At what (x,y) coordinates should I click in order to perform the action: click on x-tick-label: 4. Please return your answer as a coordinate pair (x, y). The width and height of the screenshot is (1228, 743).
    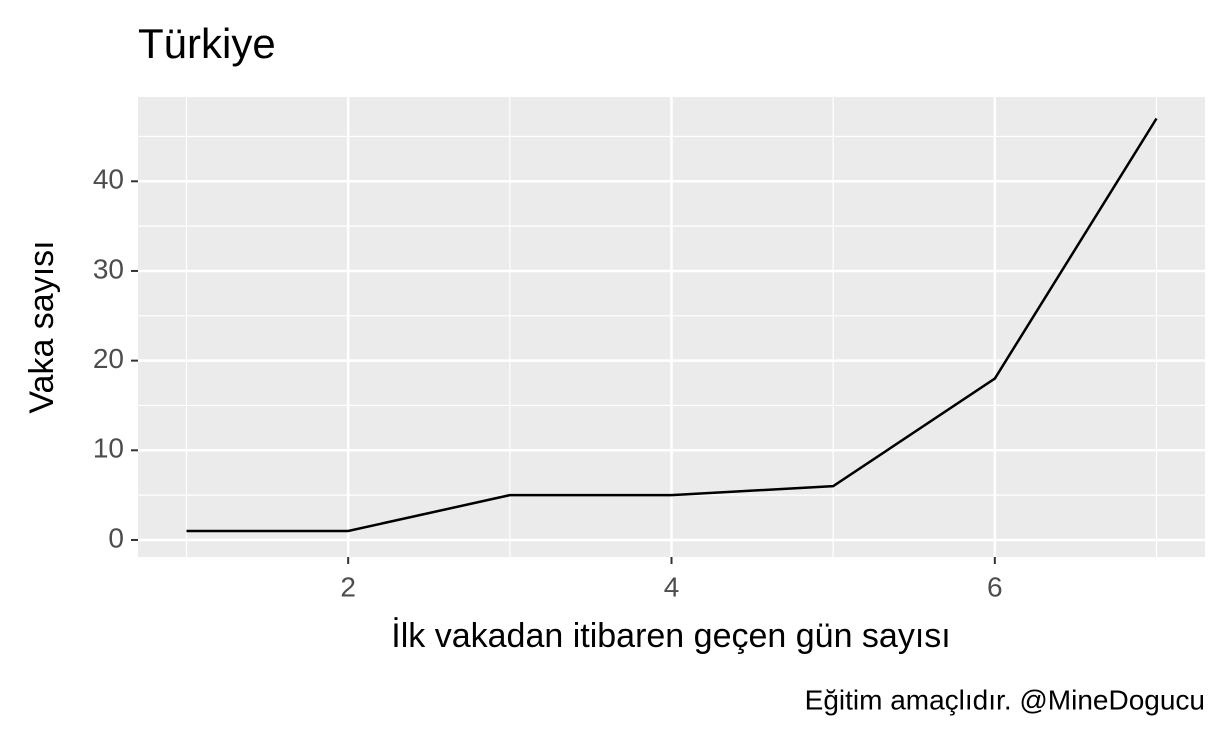
    Looking at the image, I should click on (672, 586).